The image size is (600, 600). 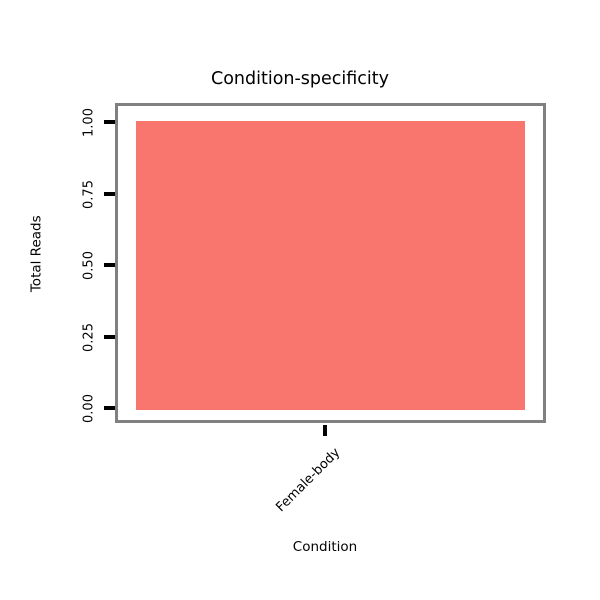 I want to click on y-tick-mark-0.00, so click(x=109, y=408).